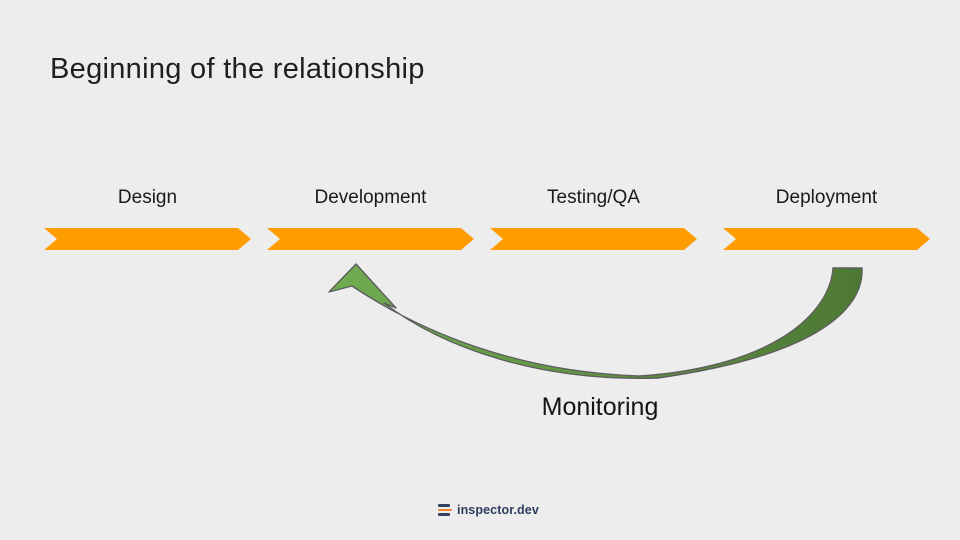 The image size is (960, 540). Describe the element at coordinates (370, 218) in the screenshot. I see `stage-development: Development` at that location.